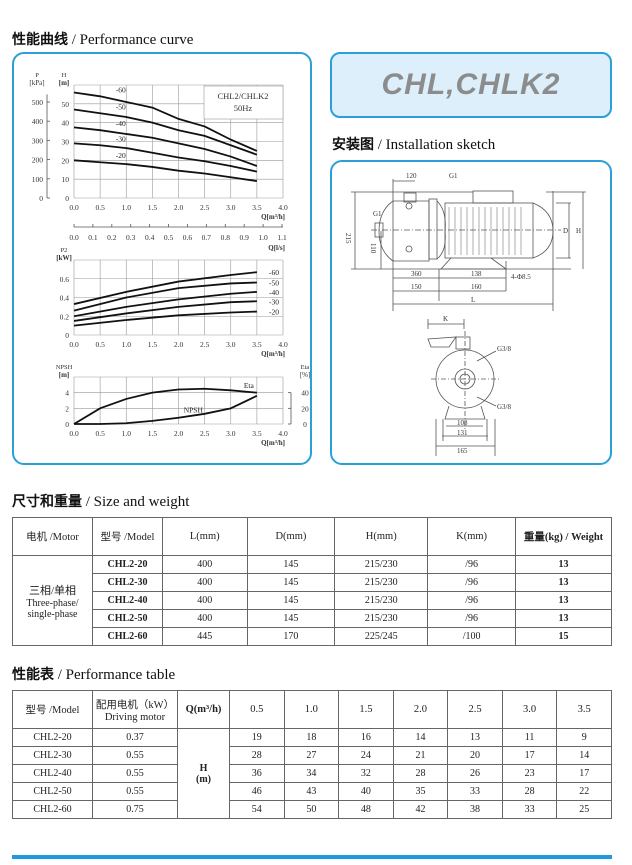 This screenshot has width=632, height=865. Describe the element at coordinates (462, 433) in the screenshot. I see `svg-text: 131` at that location.